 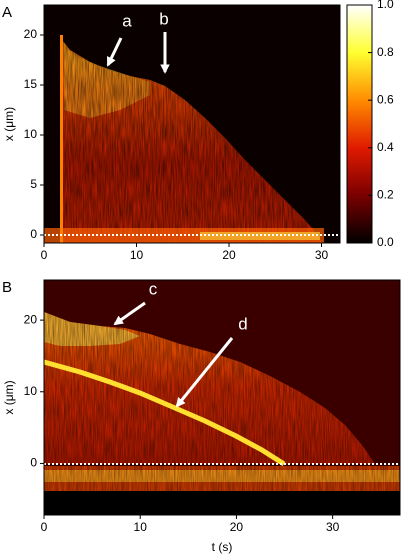 I want to click on colorbar-tick-label: 0.6, so click(x=385, y=99).